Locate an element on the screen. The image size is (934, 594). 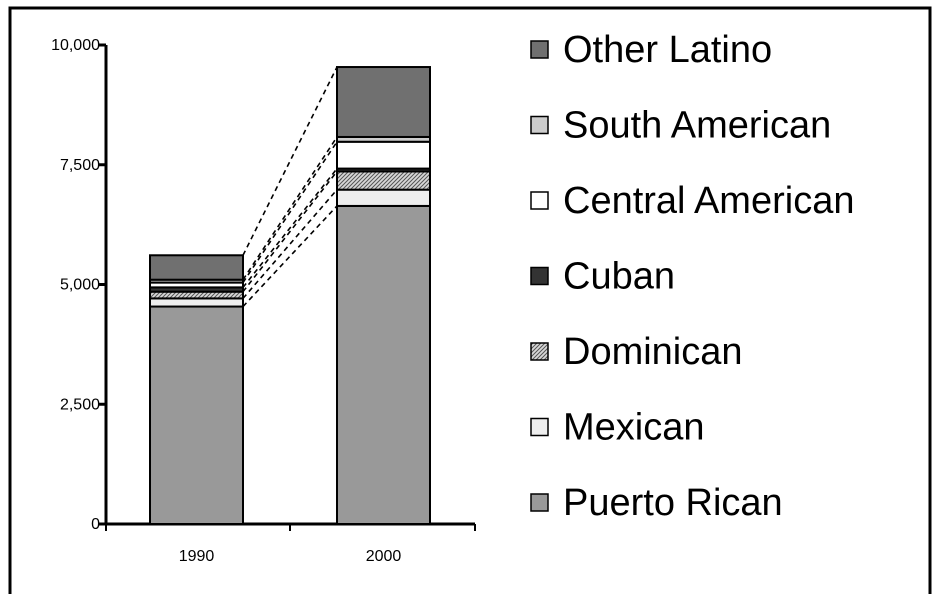
legend-label: Puerto Rican is located at coordinates (673, 503).